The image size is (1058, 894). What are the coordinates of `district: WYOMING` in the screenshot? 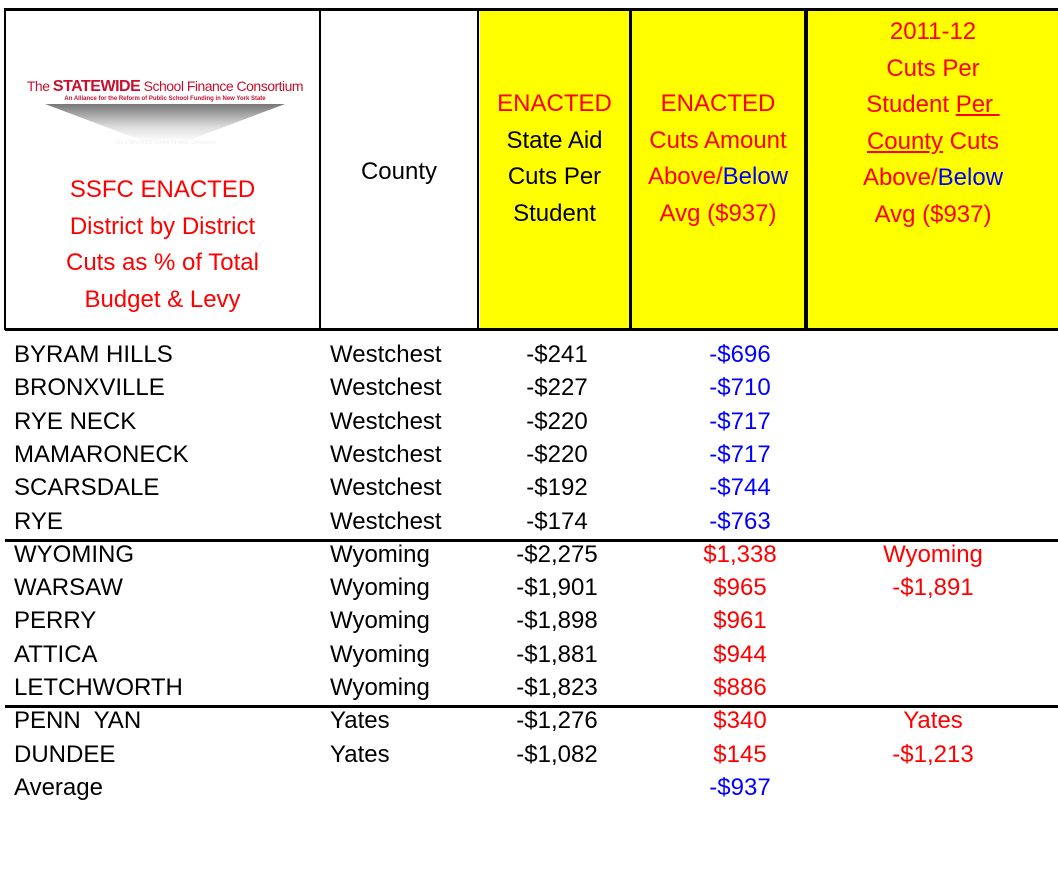 It's located at (74, 554).